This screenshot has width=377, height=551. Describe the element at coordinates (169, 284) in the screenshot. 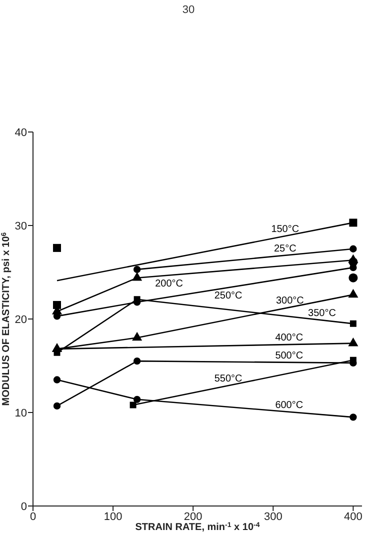

I see `series-label: 200°C` at that location.